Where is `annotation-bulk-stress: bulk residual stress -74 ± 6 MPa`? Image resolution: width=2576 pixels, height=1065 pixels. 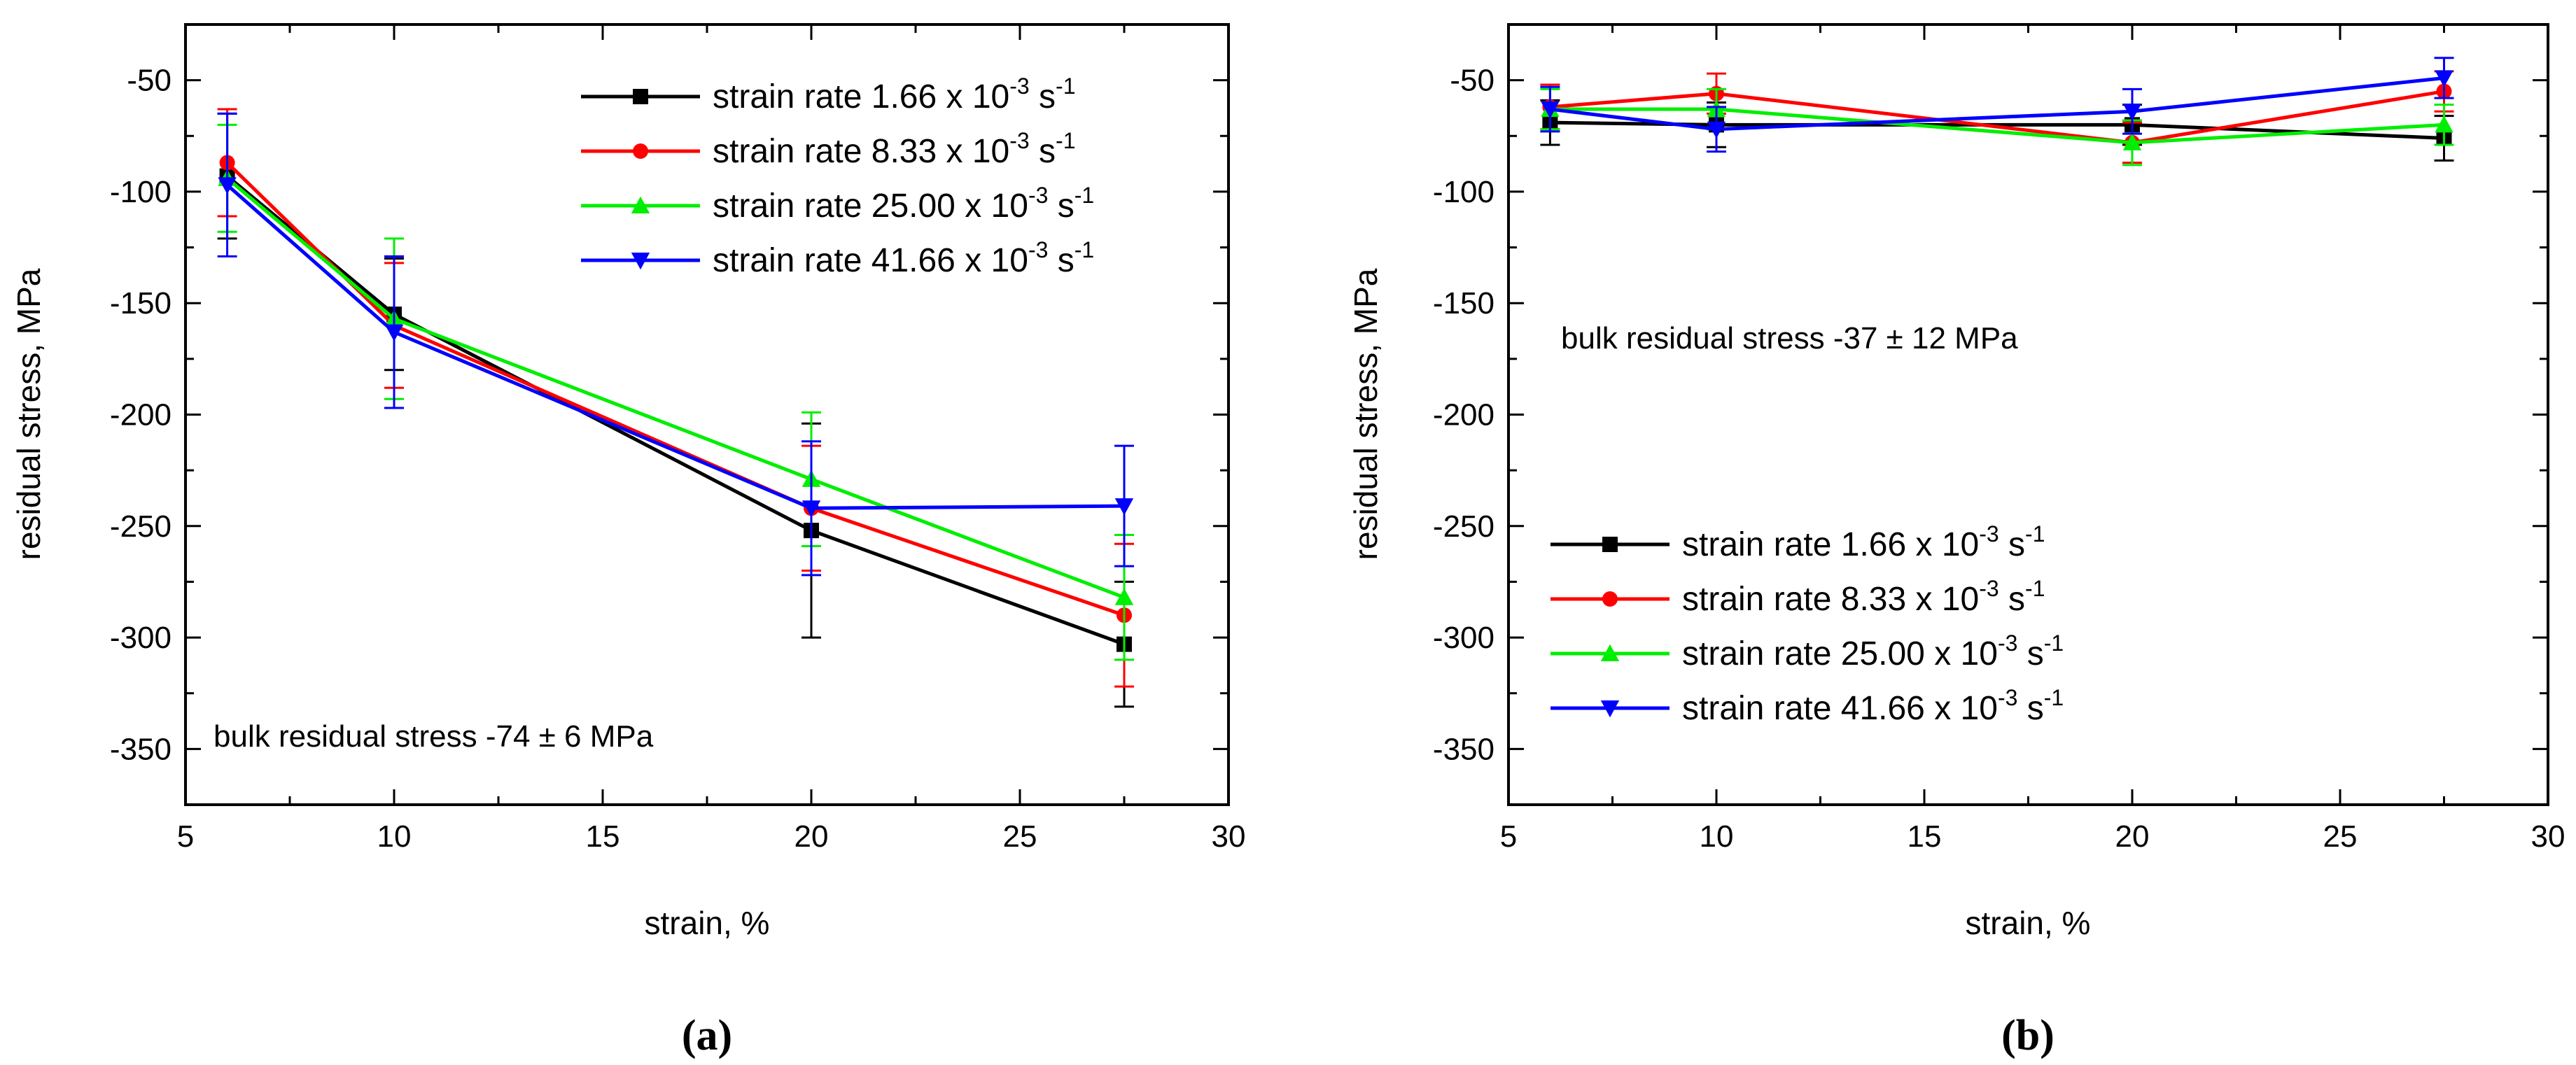
annotation-bulk-stress: bulk residual stress -74 ± 6 MPa is located at coordinates (434, 736).